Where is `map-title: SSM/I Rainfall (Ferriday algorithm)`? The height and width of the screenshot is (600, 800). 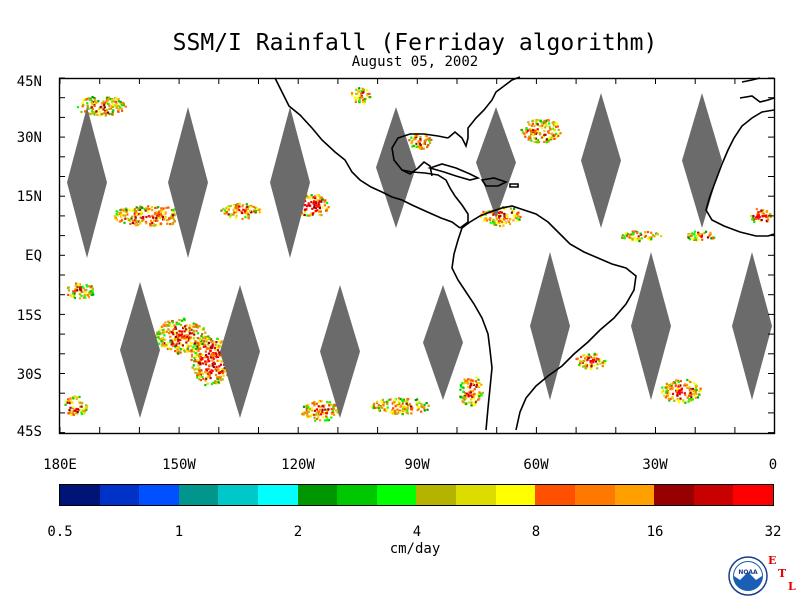 map-title: SSM/I Rainfall (Ferriday algorithm) is located at coordinates (415, 43).